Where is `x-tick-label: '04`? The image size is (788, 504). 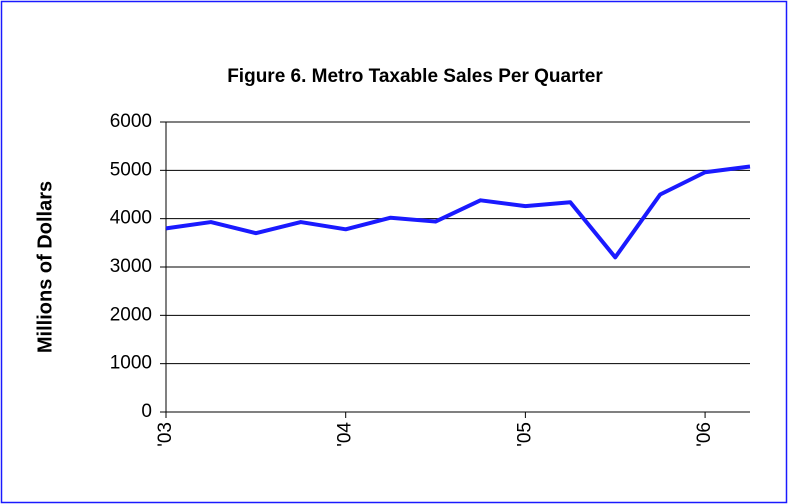
x-tick-label: '04 is located at coordinates (345, 434).